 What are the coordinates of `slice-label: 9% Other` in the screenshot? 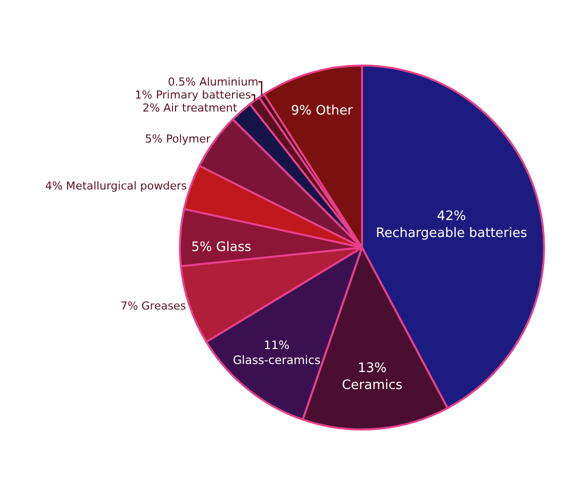 It's located at (322, 111).